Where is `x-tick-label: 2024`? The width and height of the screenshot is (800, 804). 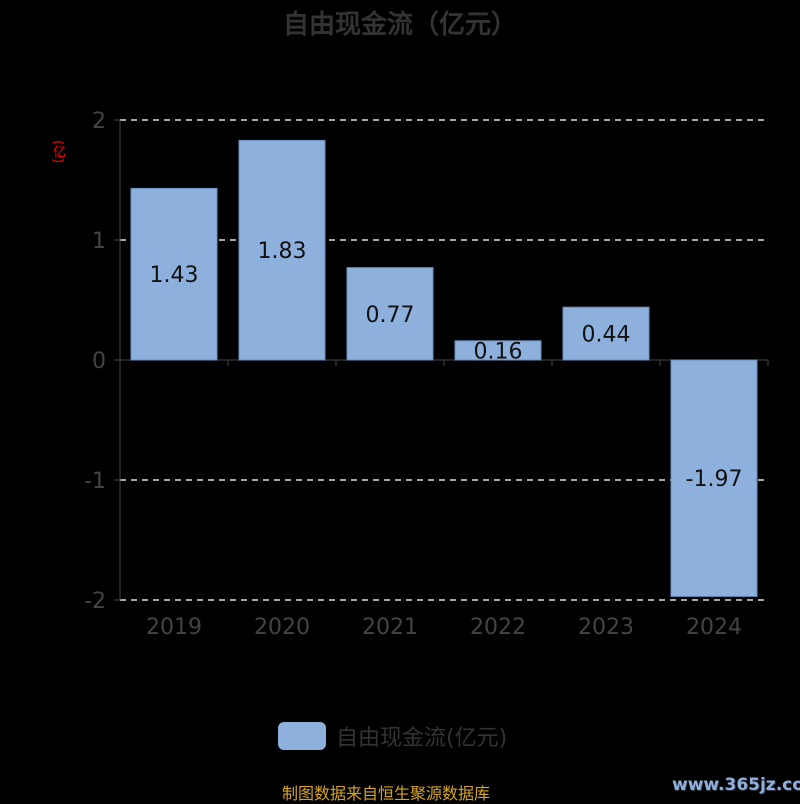 x-tick-label: 2024 is located at coordinates (714, 627).